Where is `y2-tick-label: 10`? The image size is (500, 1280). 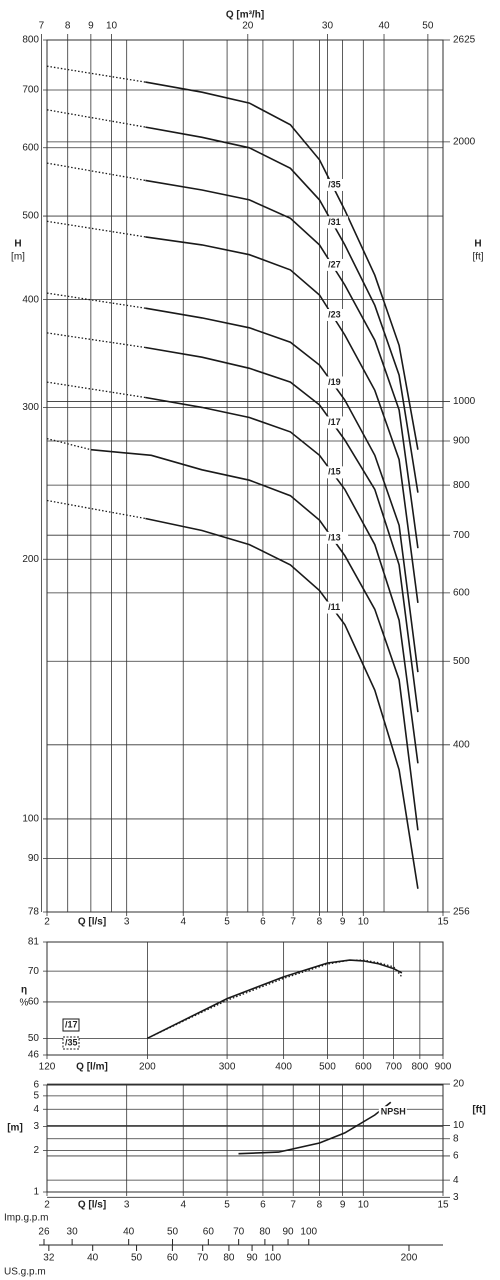 y2-tick-label: 10 is located at coordinates (459, 1125).